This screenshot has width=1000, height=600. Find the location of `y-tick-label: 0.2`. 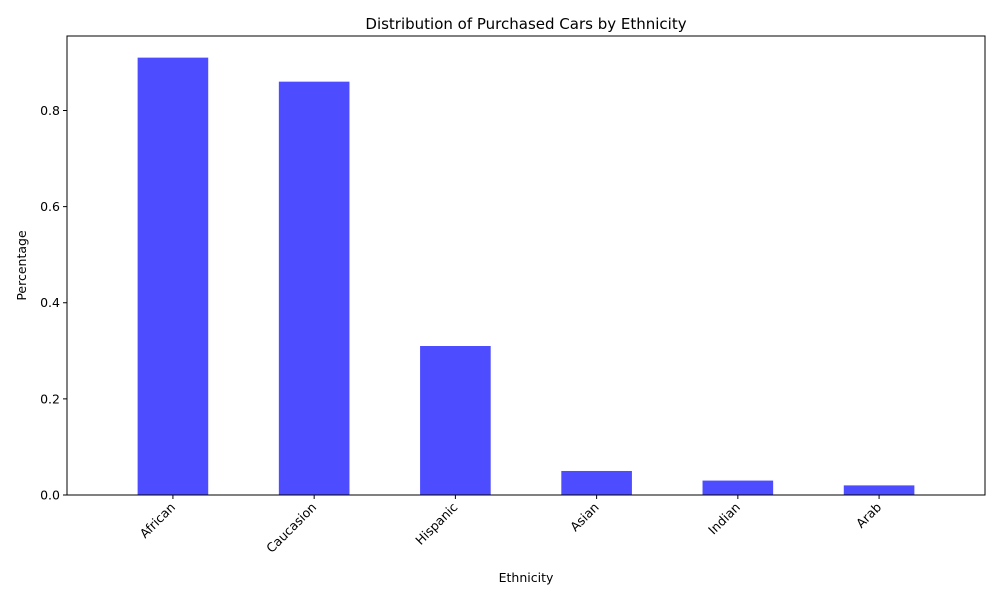

y-tick-label: 0.2 is located at coordinates (50, 398).